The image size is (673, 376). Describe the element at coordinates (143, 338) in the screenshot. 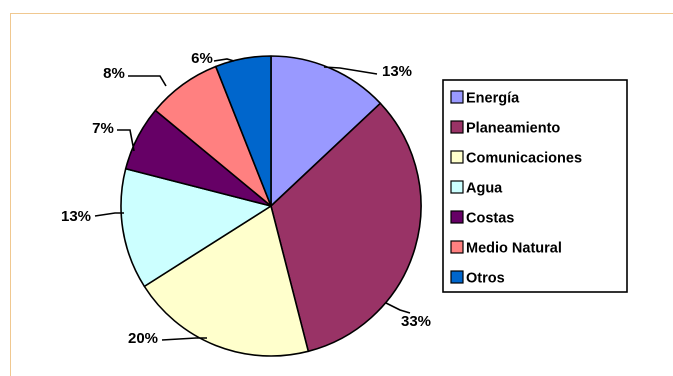

I see `percentage-label: 20%` at that location.